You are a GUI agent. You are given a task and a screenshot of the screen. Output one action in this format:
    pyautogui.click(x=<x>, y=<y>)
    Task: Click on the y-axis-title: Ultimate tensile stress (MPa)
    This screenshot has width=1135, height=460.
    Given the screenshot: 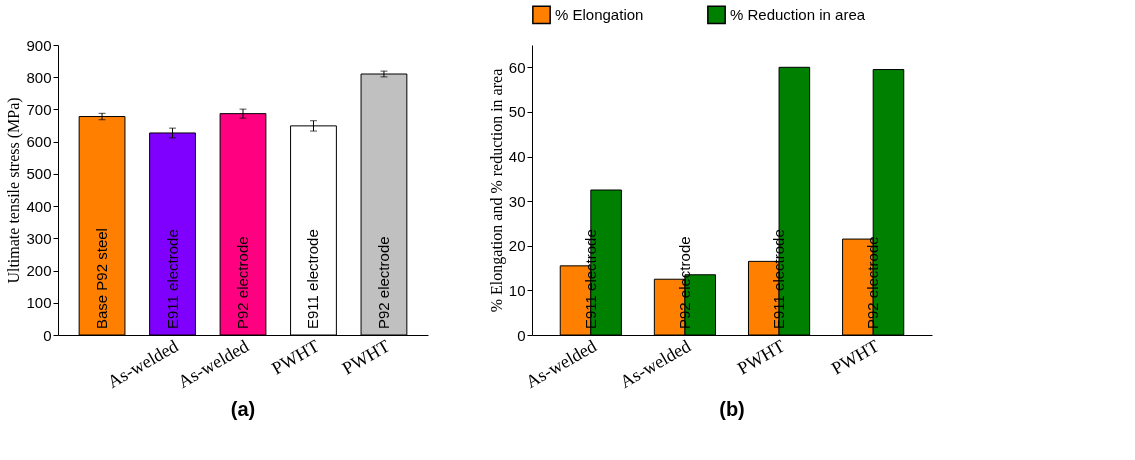 What is the action you would take?
    pyautogui.click(x=14, y=190)
    